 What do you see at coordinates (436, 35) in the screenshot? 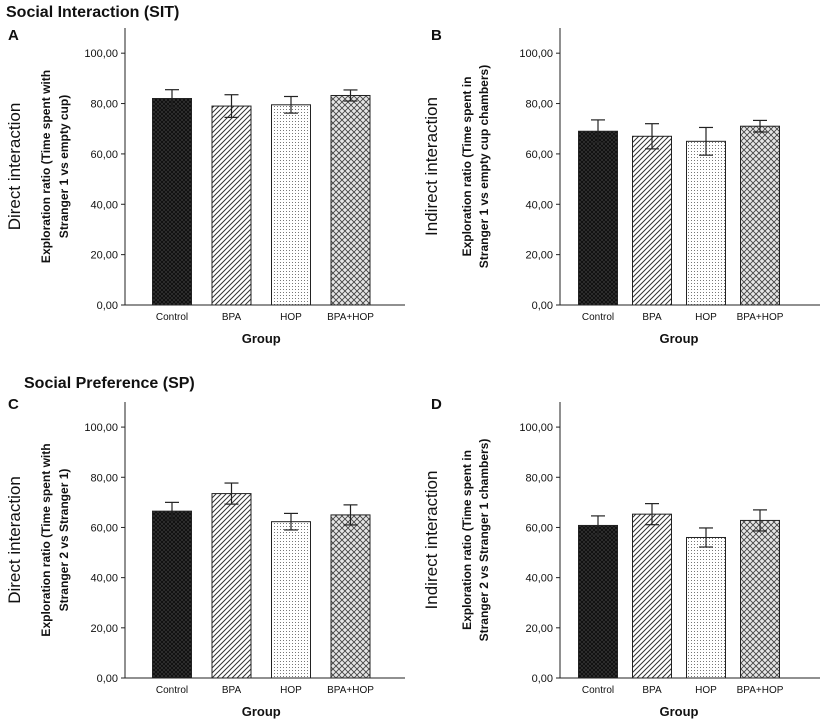
I see `panel-label-b: B` at bounding box center [436, 35].